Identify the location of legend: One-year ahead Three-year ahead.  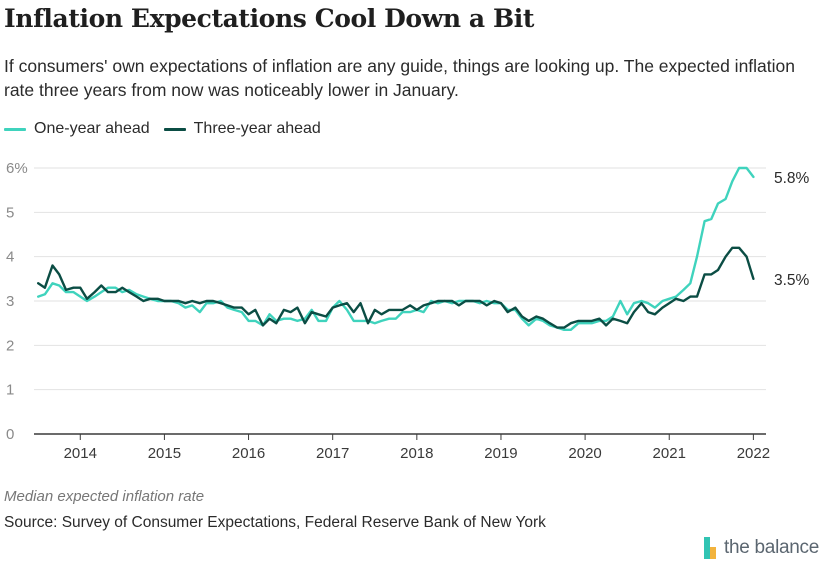
(169, 129).